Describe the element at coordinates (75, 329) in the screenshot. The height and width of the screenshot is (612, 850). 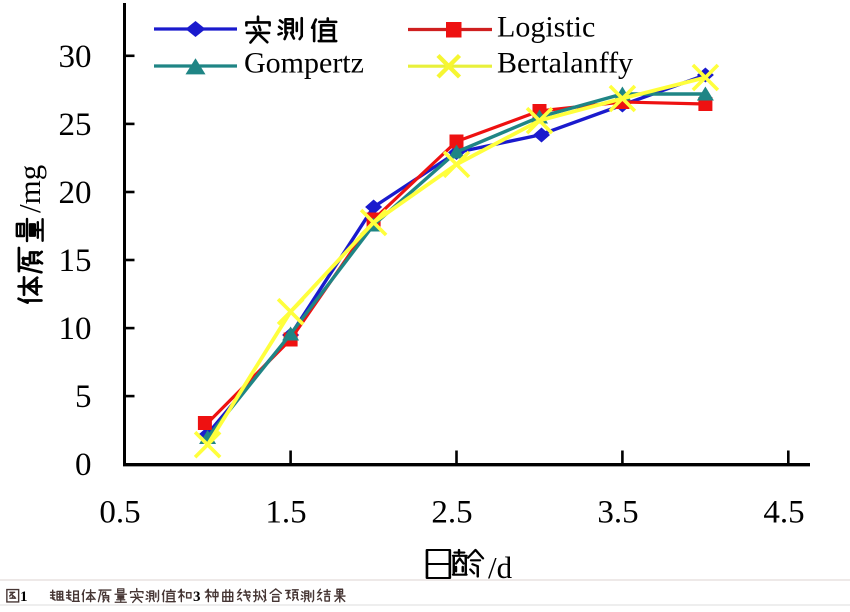
I see `svg-text: 10` at that location.